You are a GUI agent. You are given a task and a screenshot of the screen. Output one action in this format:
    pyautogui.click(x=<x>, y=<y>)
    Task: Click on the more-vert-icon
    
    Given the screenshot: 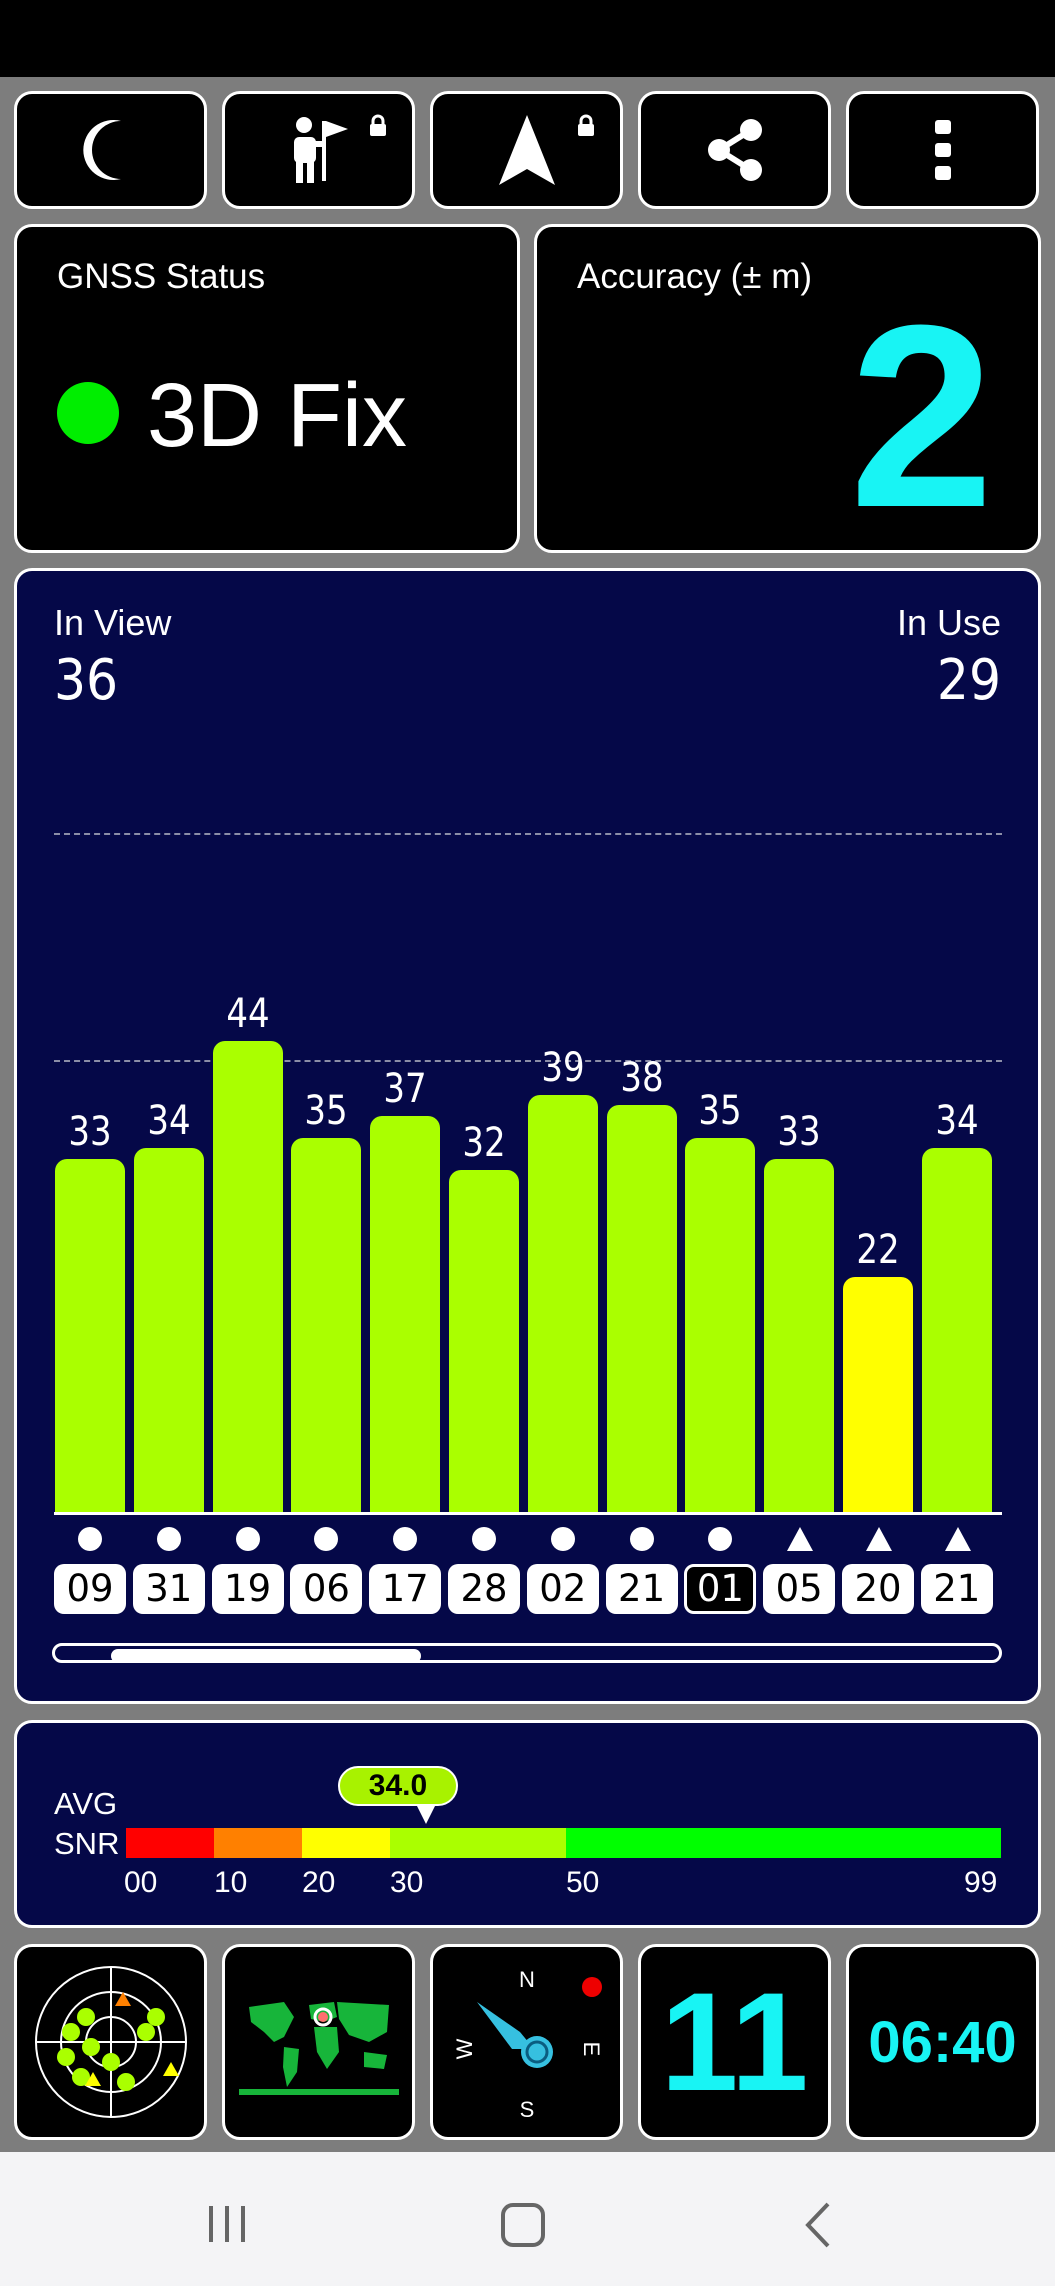 What is the action you would take?
    pyautogui.click(x=942, y=150)
    